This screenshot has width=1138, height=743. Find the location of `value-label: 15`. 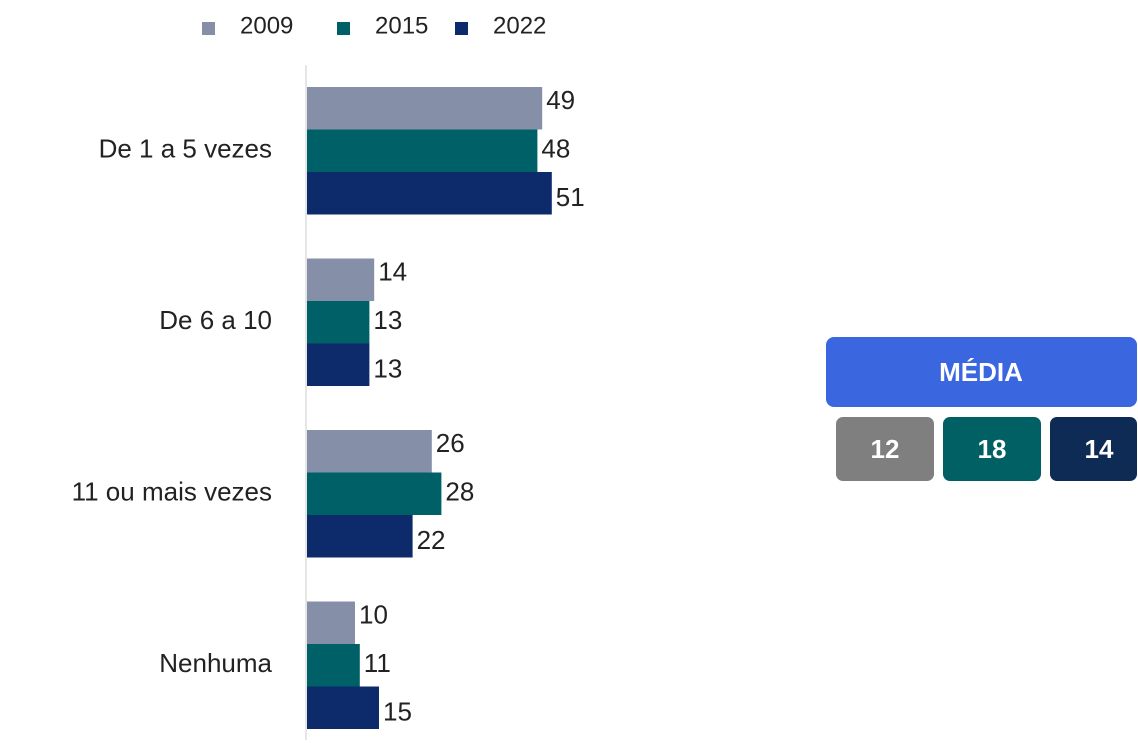

value-label: 15 is located at coordinates (397, 712).